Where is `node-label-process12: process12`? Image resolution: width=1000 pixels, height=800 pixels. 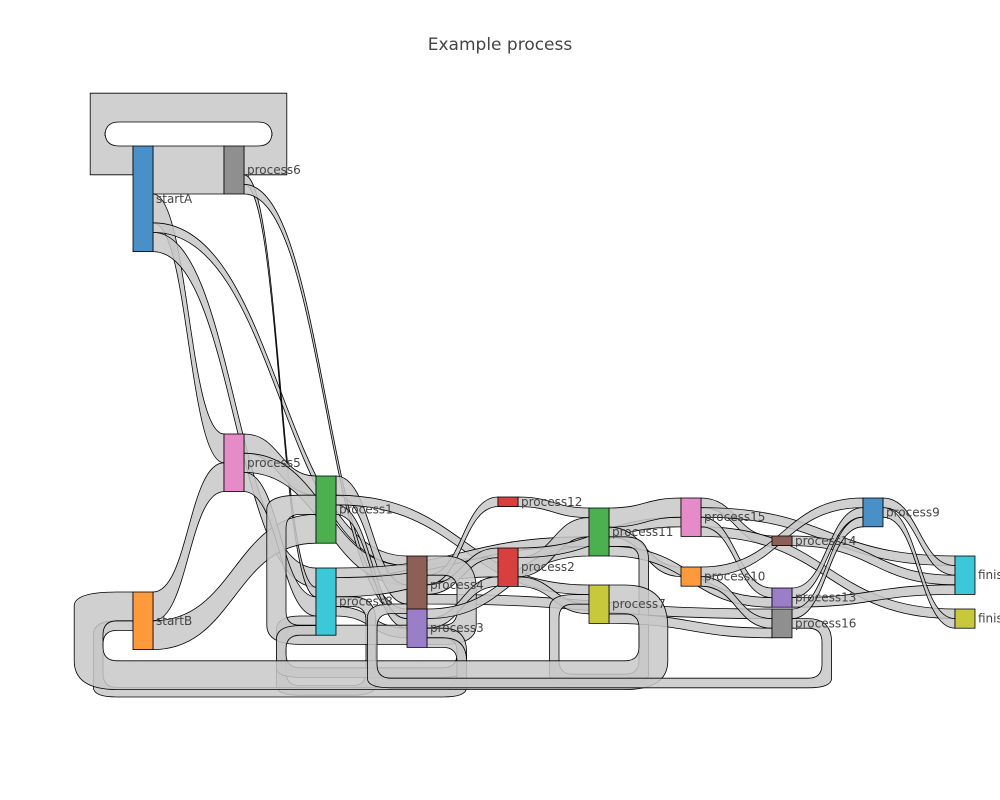
node-label-process12: process12 is located at coordinates (551, 502).